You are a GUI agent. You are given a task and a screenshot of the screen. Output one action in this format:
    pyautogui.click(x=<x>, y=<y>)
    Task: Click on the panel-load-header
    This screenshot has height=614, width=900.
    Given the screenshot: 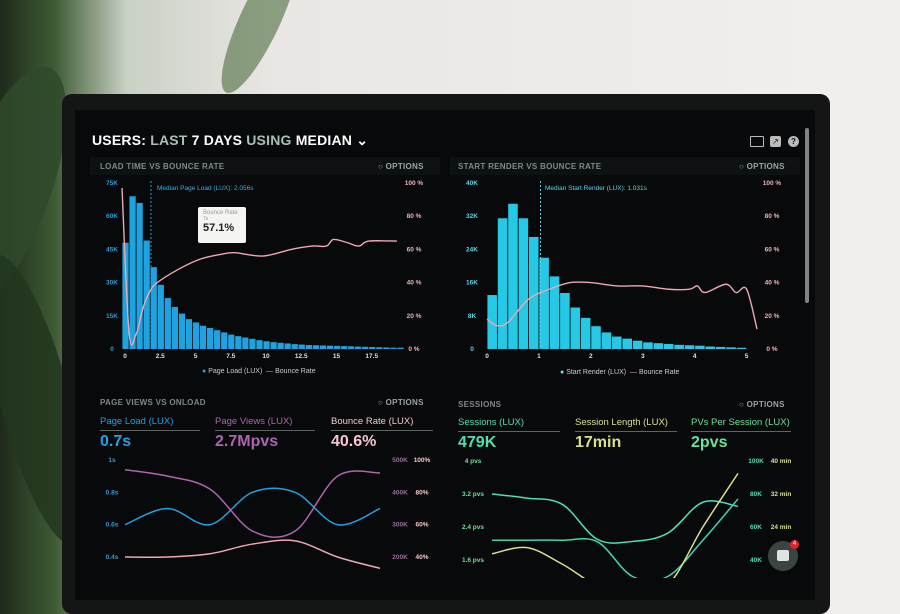 What is the action you would take?
    pyautogui.click(x=265, y=166)
    